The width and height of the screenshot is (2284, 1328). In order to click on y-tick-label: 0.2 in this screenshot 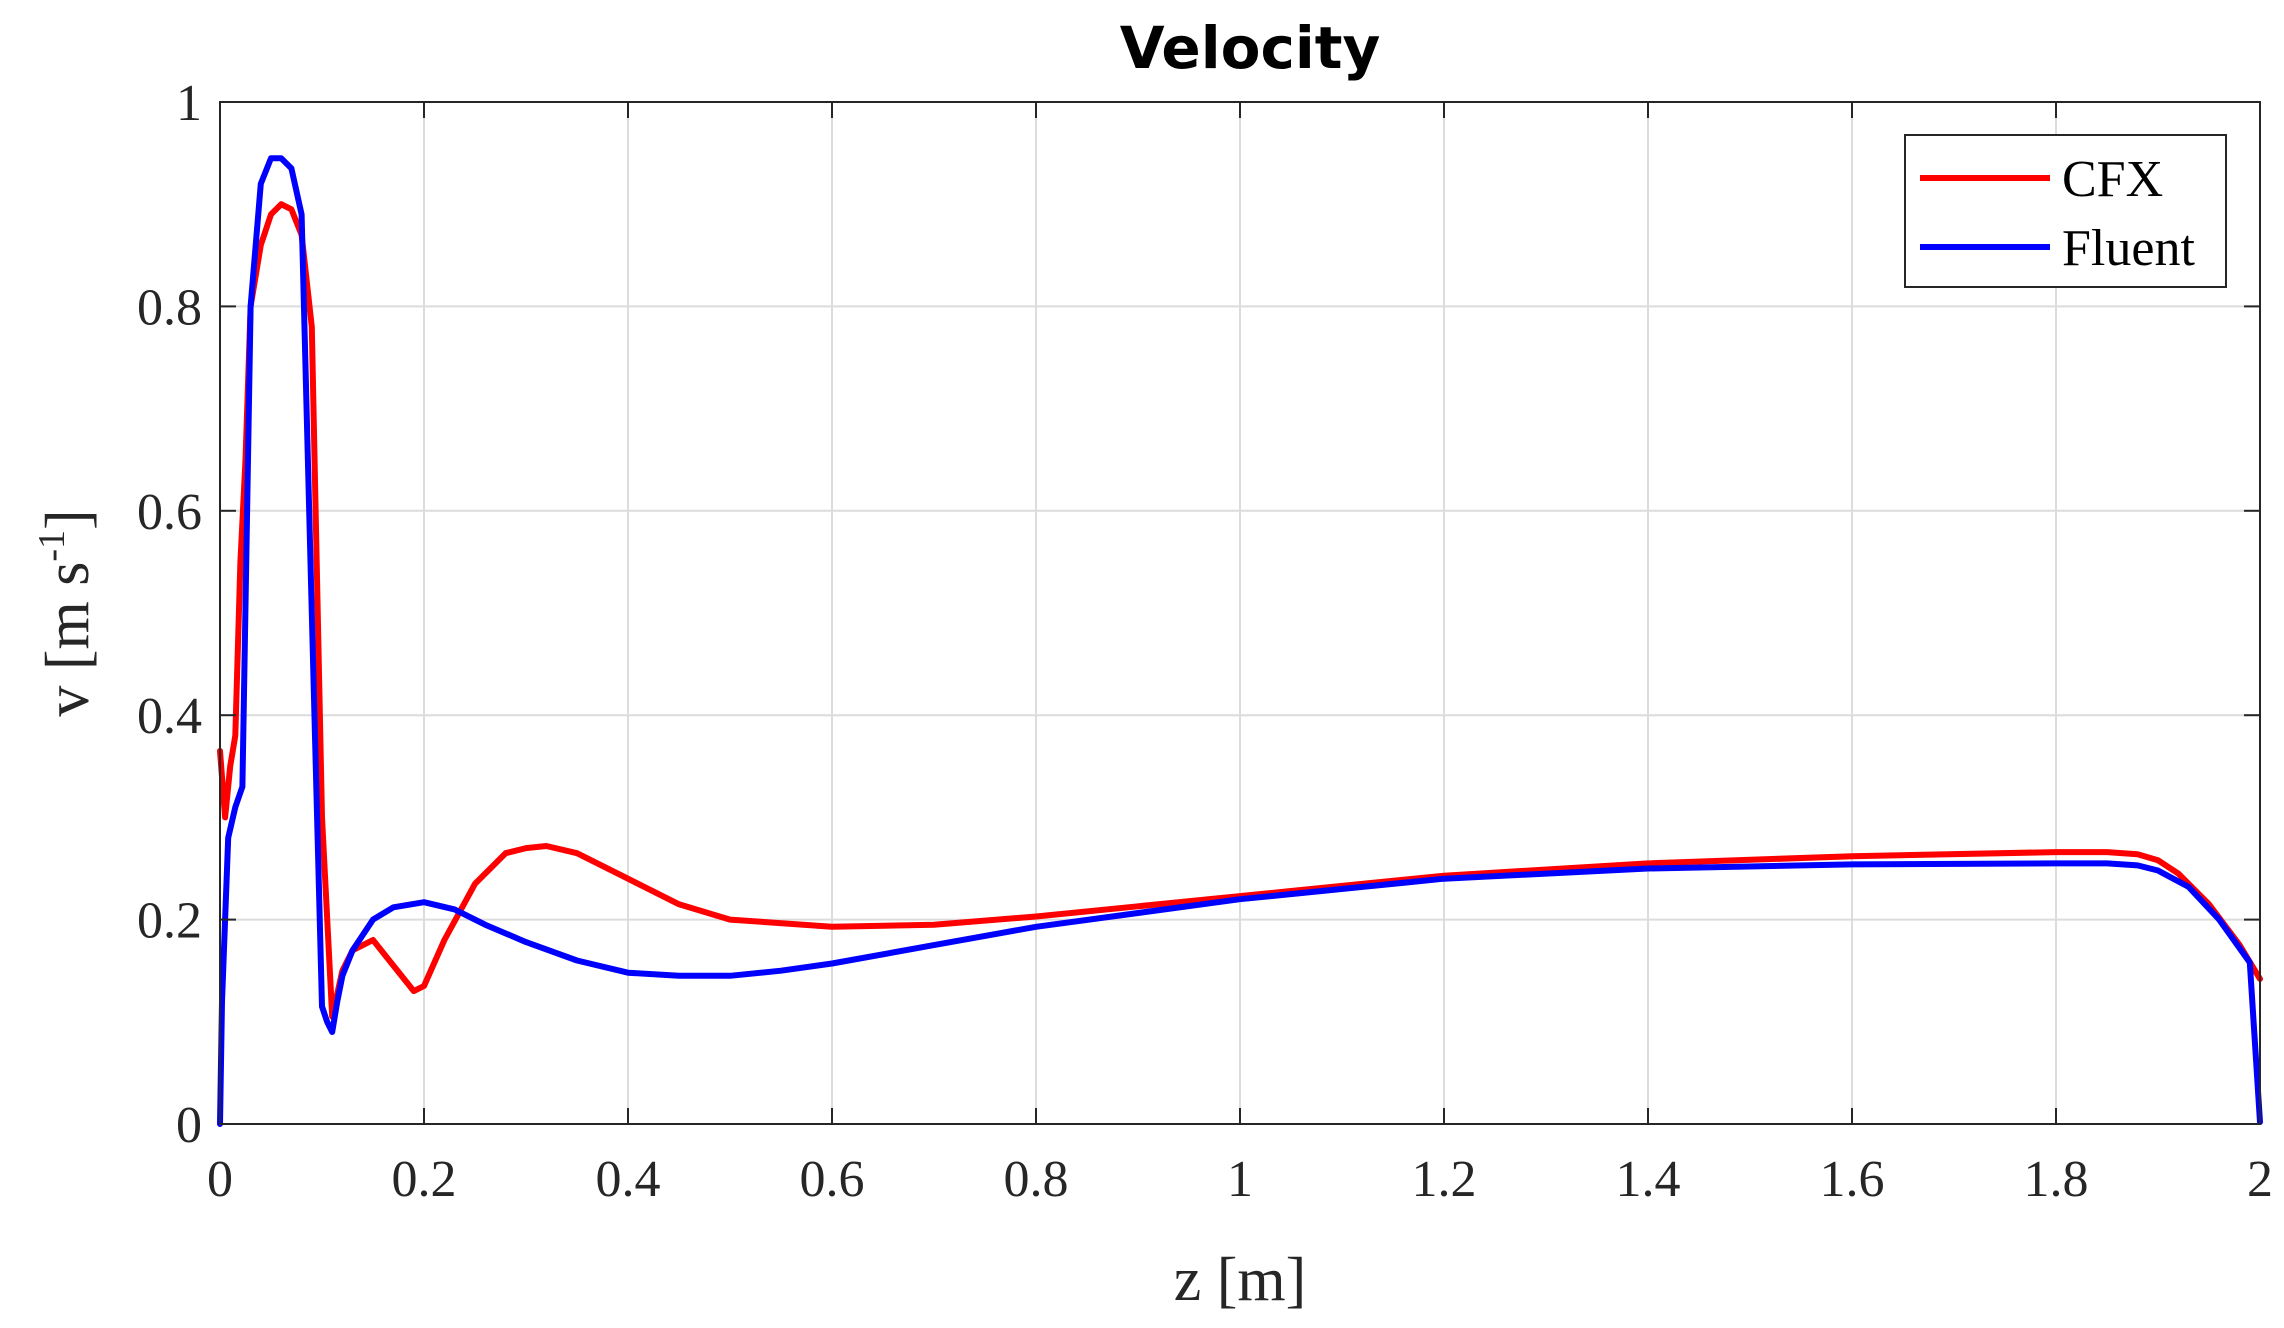, I will do `click(169, 921)`.